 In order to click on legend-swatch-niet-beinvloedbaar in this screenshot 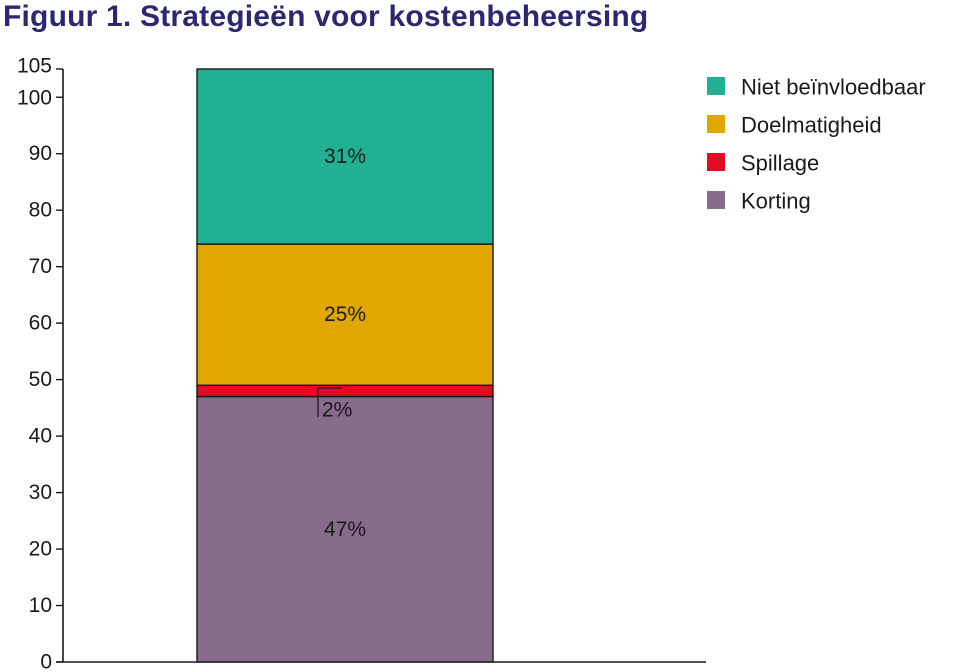, I will do `click(716, 86)`.